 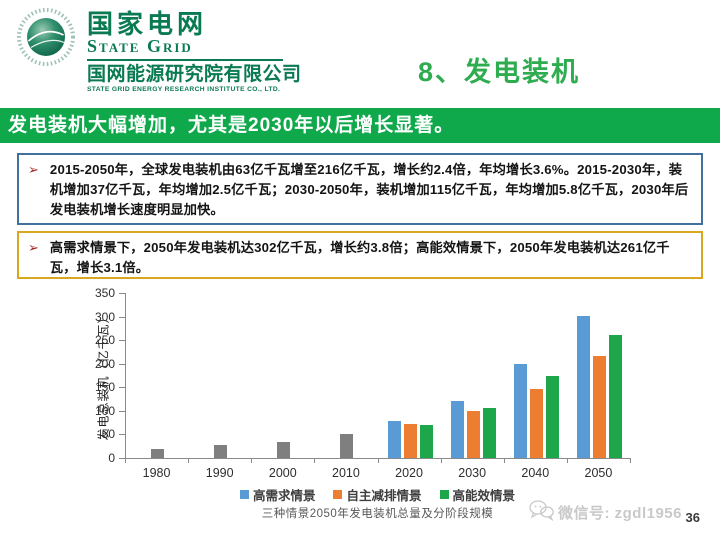 What do you see at coordinates (409, 473) in the screenshot?
I see `x-axis-label: 2020` at bounding box center [409, 473].